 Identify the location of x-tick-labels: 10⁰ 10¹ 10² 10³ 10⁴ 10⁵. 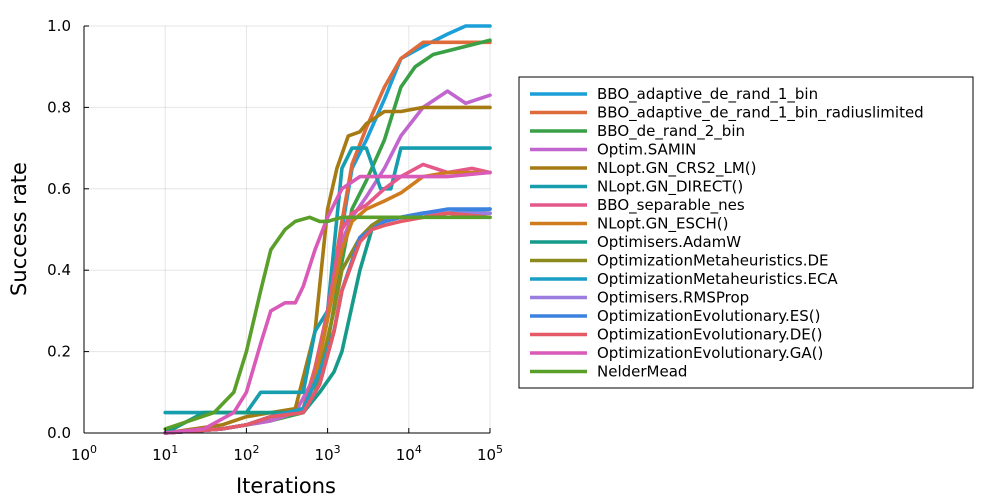
(287, 453).